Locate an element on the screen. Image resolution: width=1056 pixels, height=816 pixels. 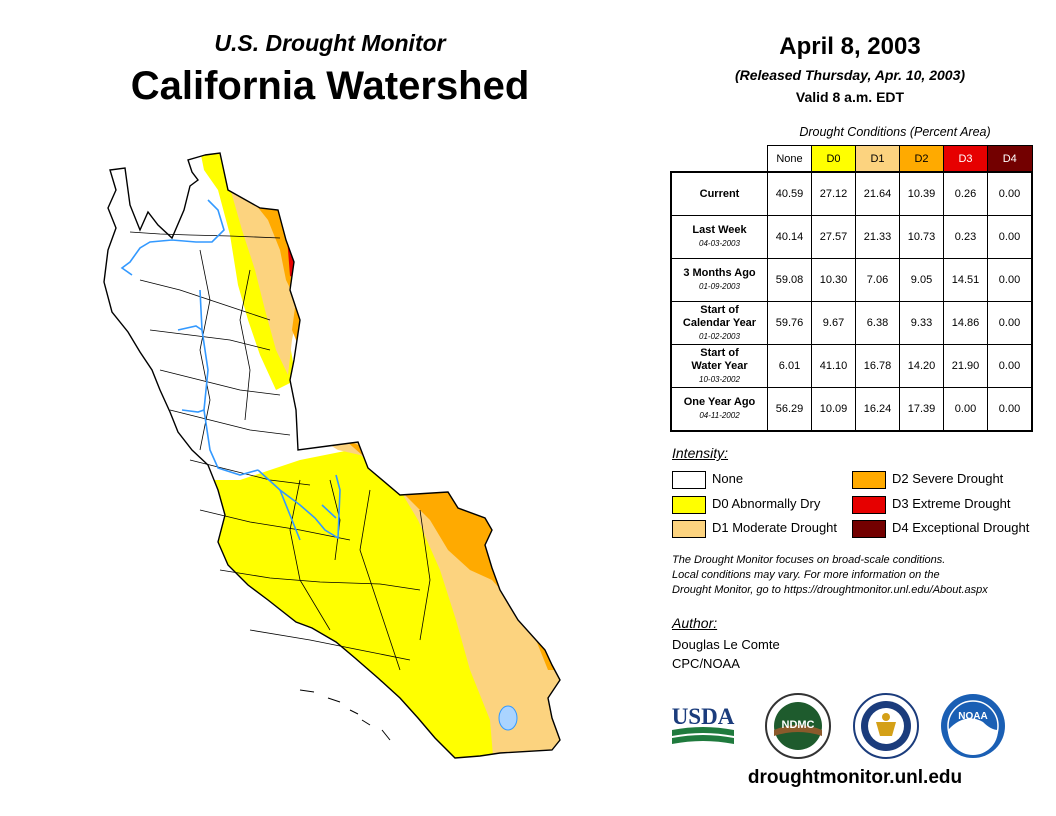
rivers is located at coordinates (230, 370).